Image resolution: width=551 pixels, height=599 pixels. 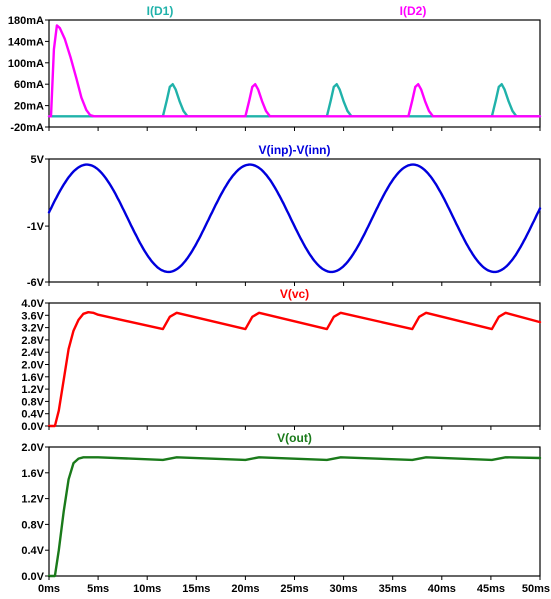 What do you see at coordinates (26, 42) in the screenshot?
I see `y-tick-label: 140mA` at bounding box center [26, 42].